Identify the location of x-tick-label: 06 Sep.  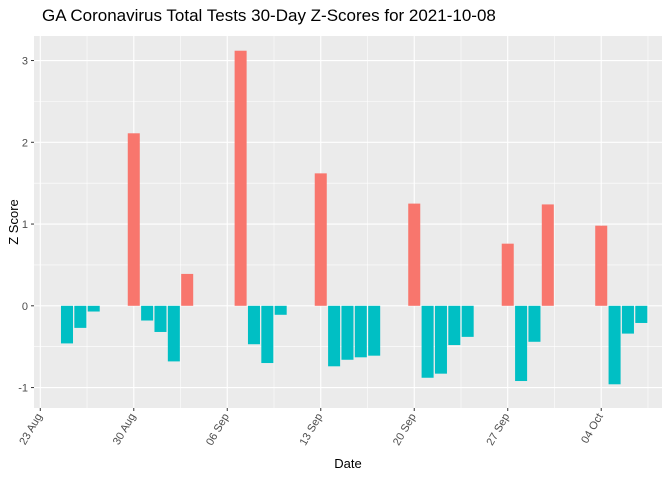
(218, 430).